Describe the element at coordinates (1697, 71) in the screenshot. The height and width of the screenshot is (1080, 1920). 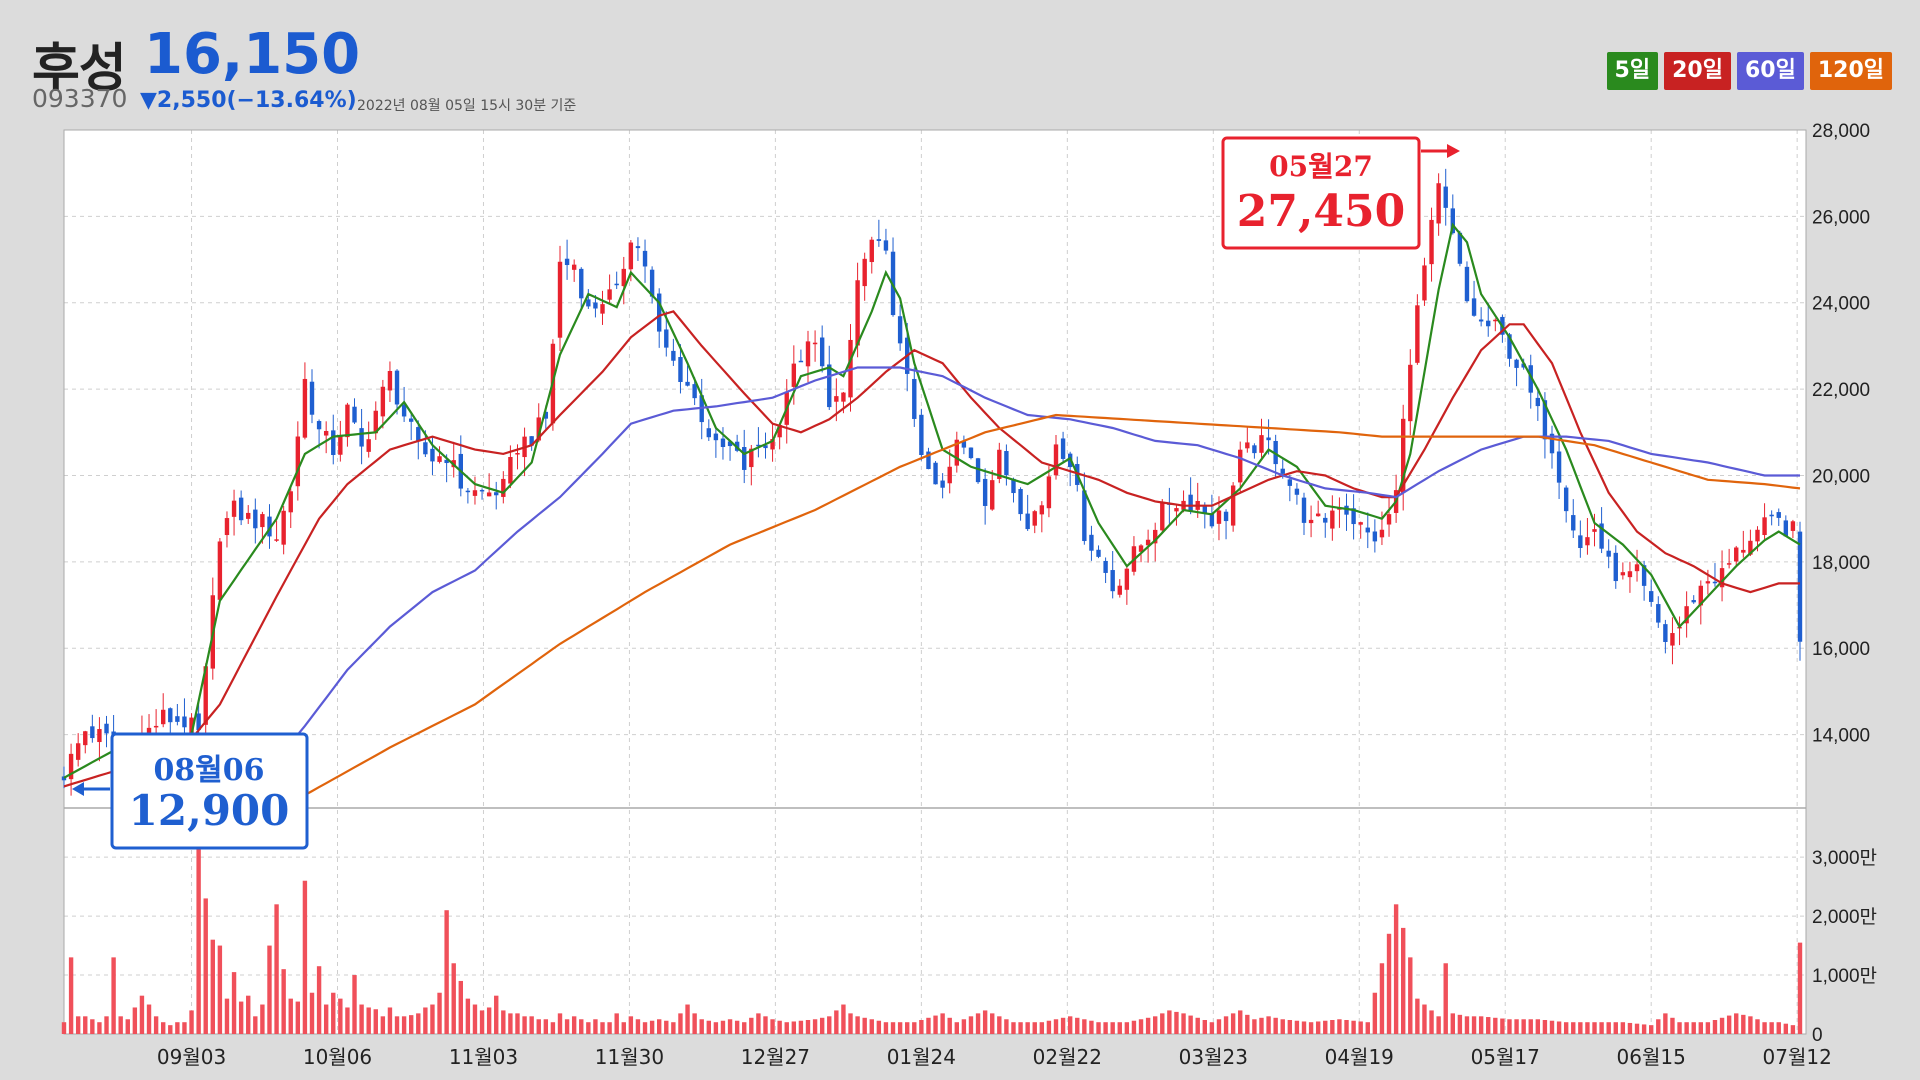
I see `ma-20-badge: 20일` at that location.